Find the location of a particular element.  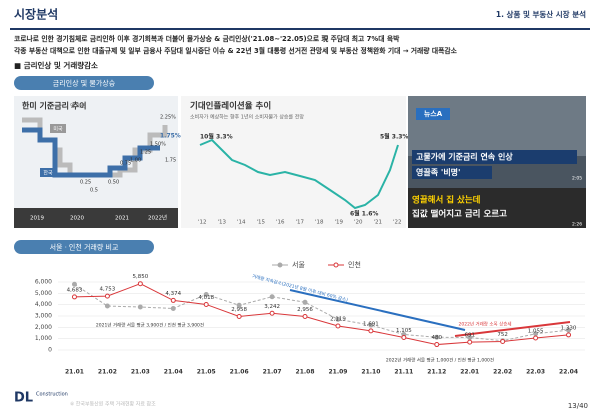

year-label: '17 is located at coordinates (300, 223).